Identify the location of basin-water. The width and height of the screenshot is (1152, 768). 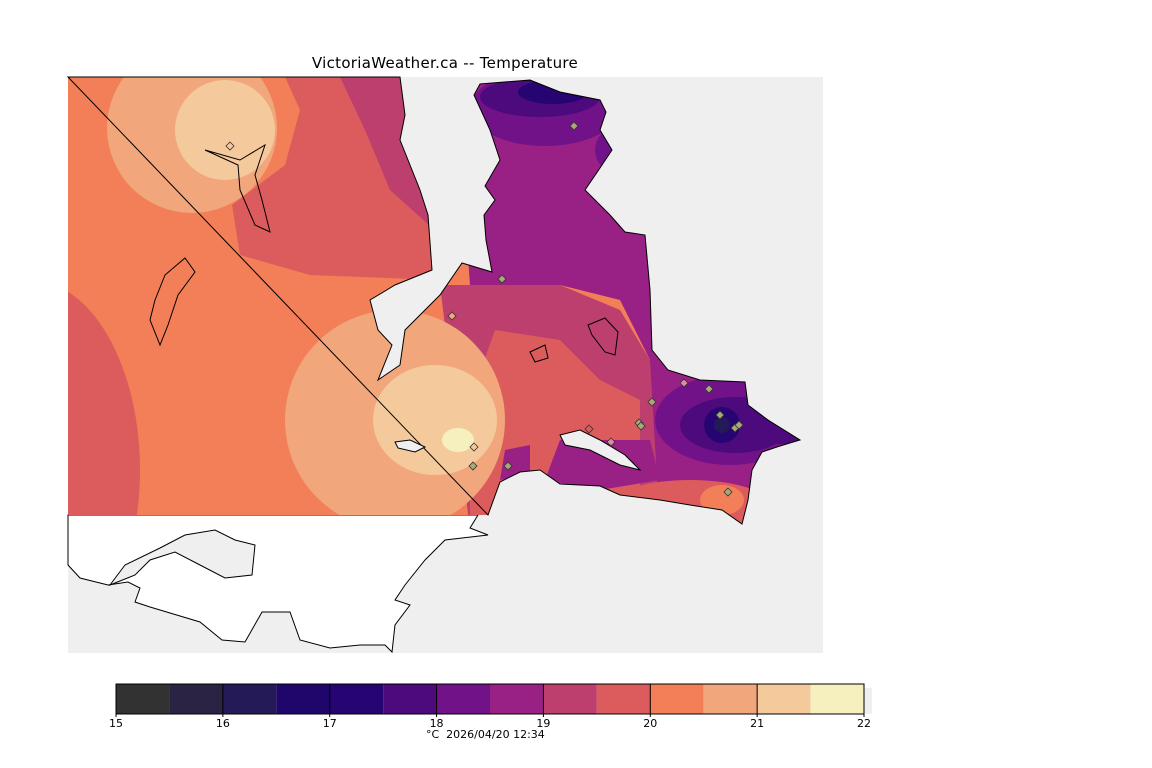
(182, 558).